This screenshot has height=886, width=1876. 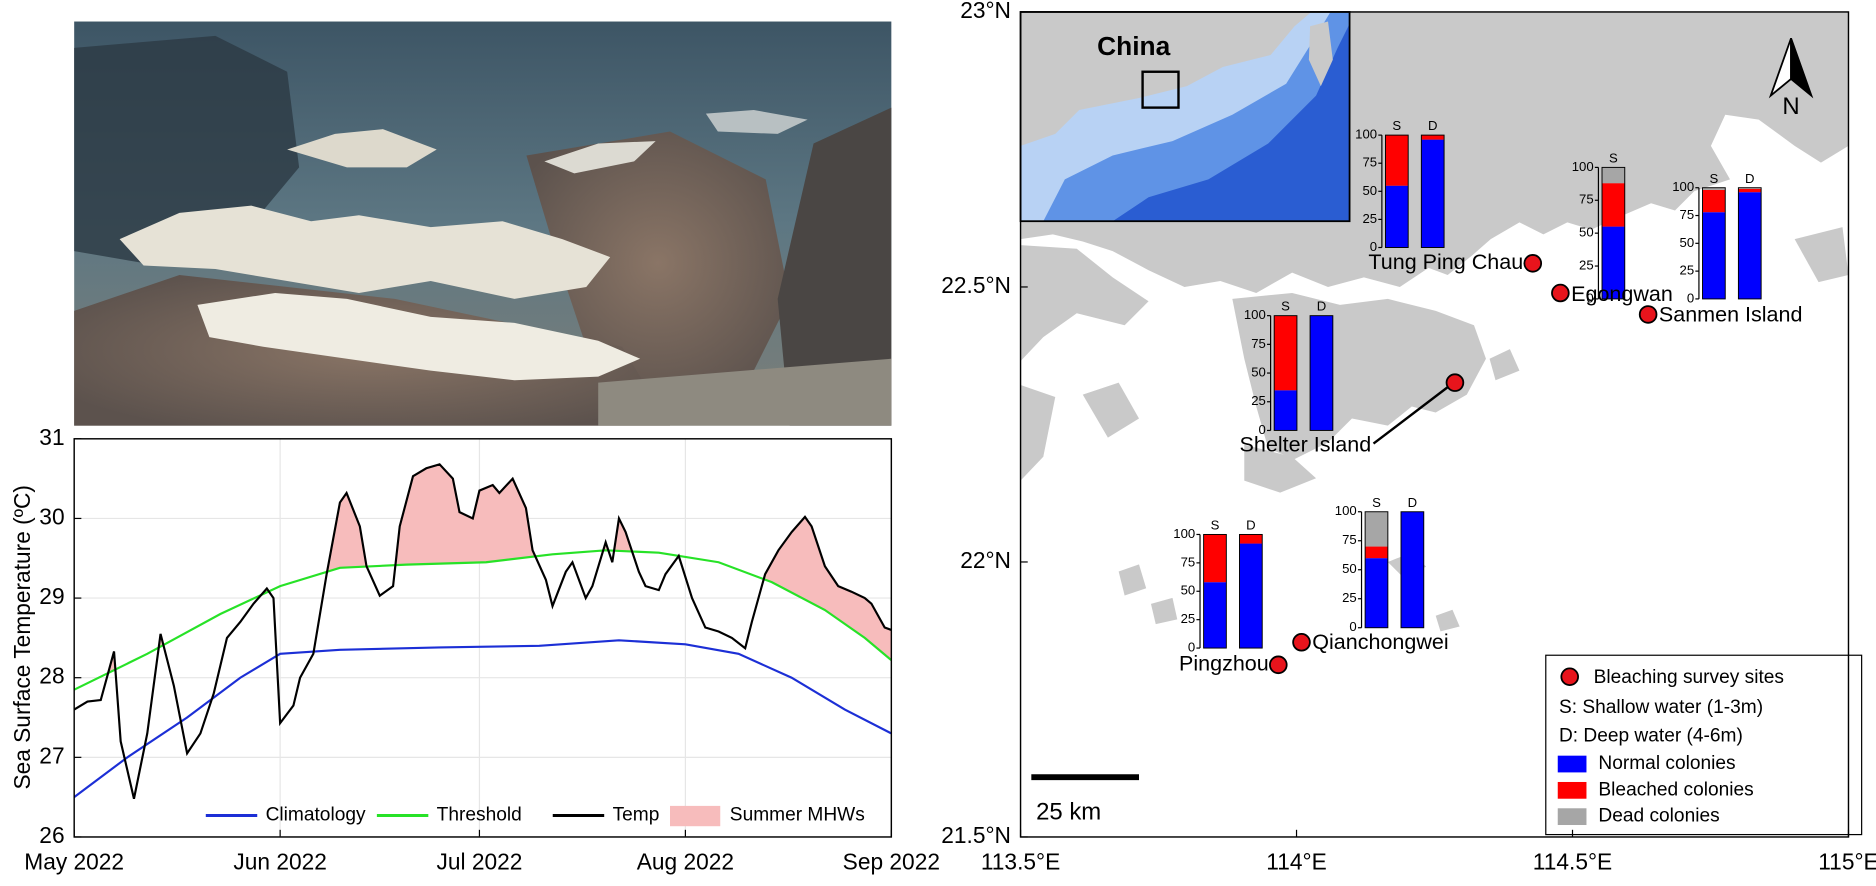 I want to click on y-tick-label: 30, so click(x=51, y=516).